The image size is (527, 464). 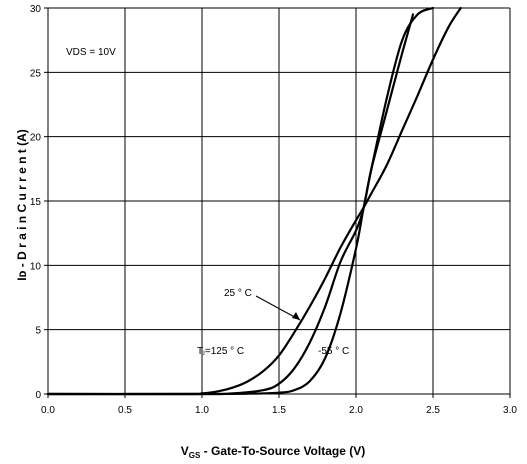 What do you see at coordinates (38, 331) in the screenshot?
I see `y-tick-label: 5` at bounding box center [38, 331].